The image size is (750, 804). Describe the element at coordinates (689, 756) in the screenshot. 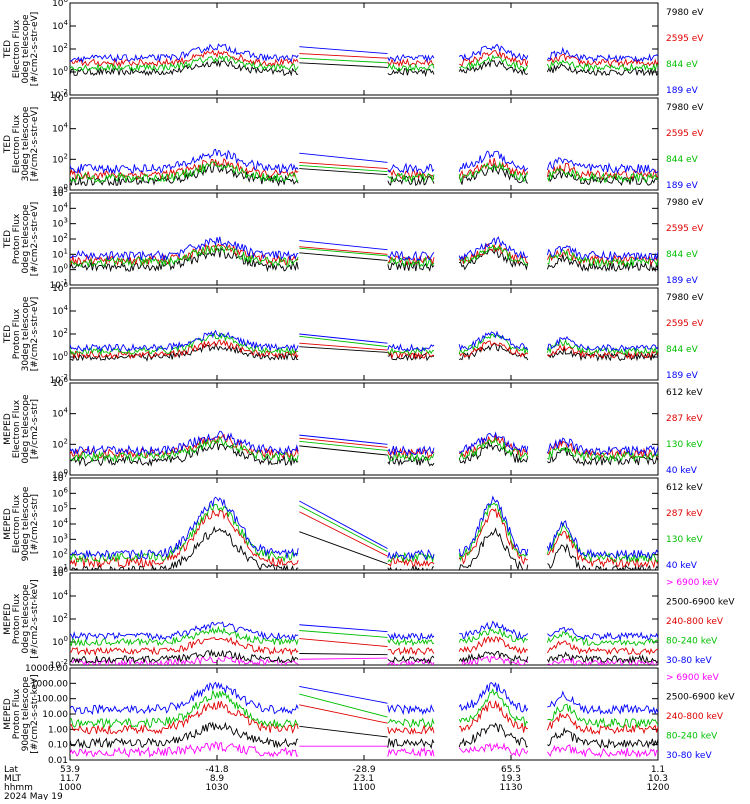

I see `legend-item: 30-80 keV` at that location.